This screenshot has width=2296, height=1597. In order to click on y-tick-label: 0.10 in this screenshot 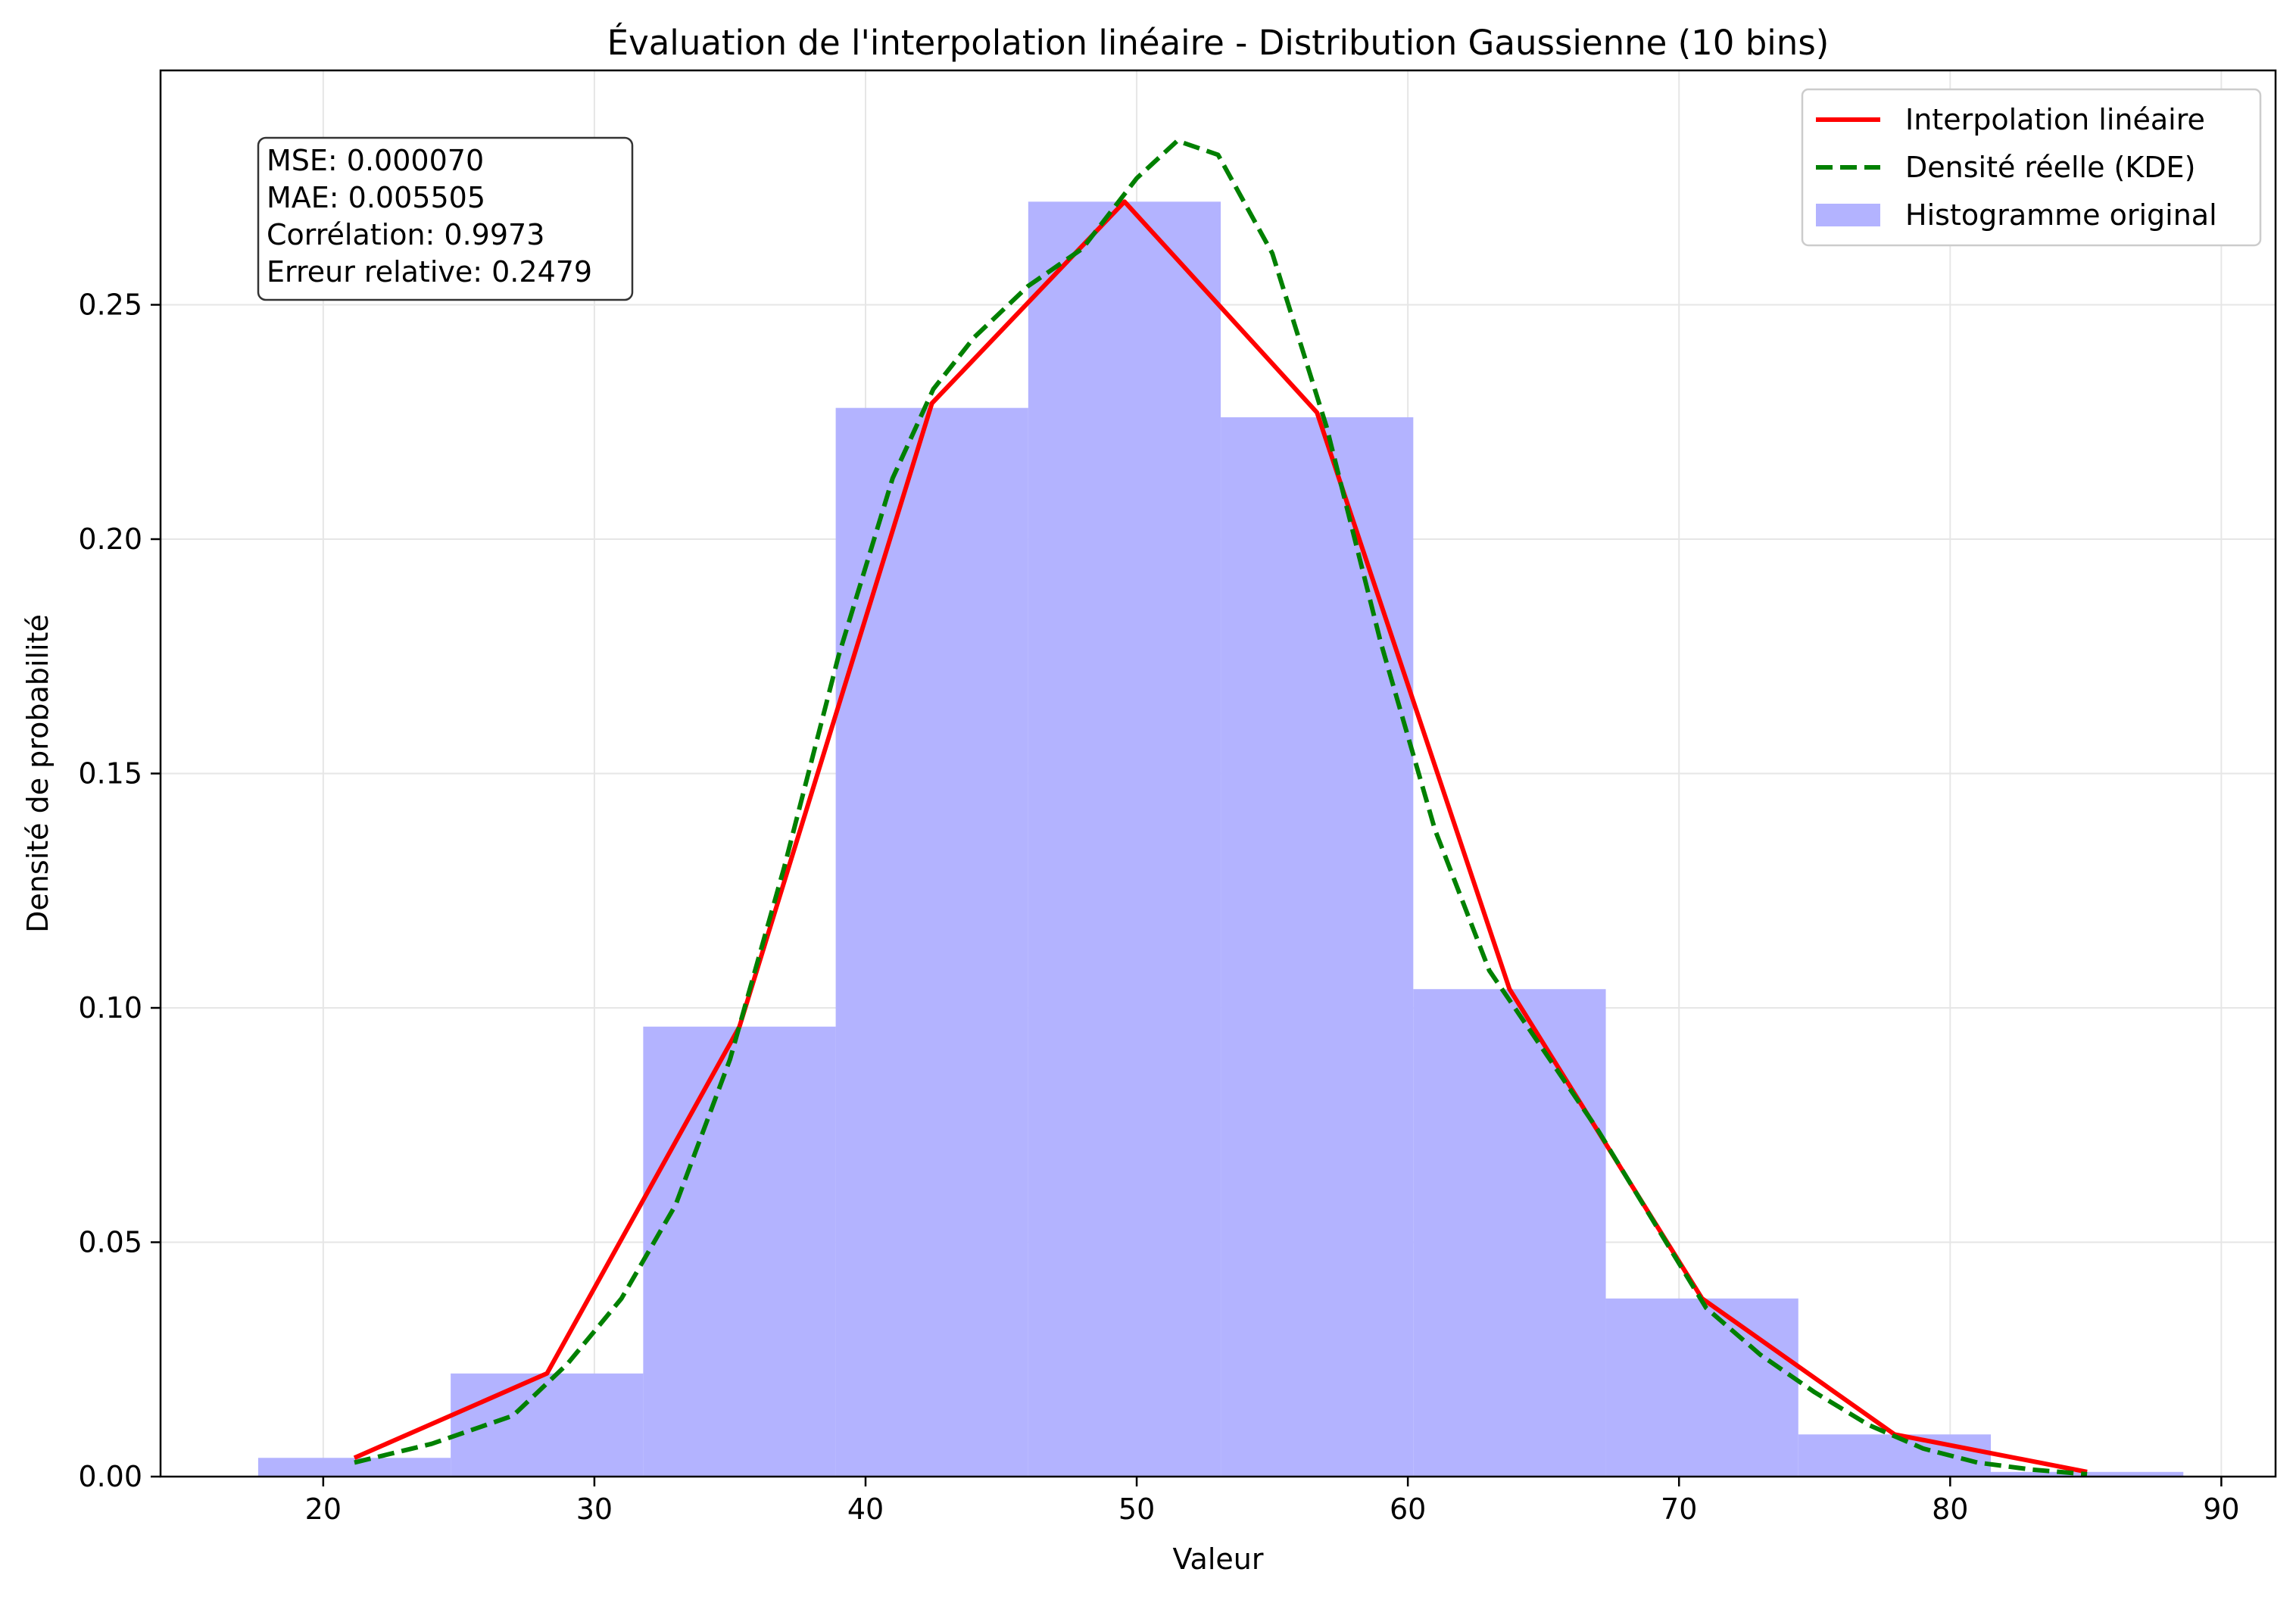, I will do `click(110, 1008)`.